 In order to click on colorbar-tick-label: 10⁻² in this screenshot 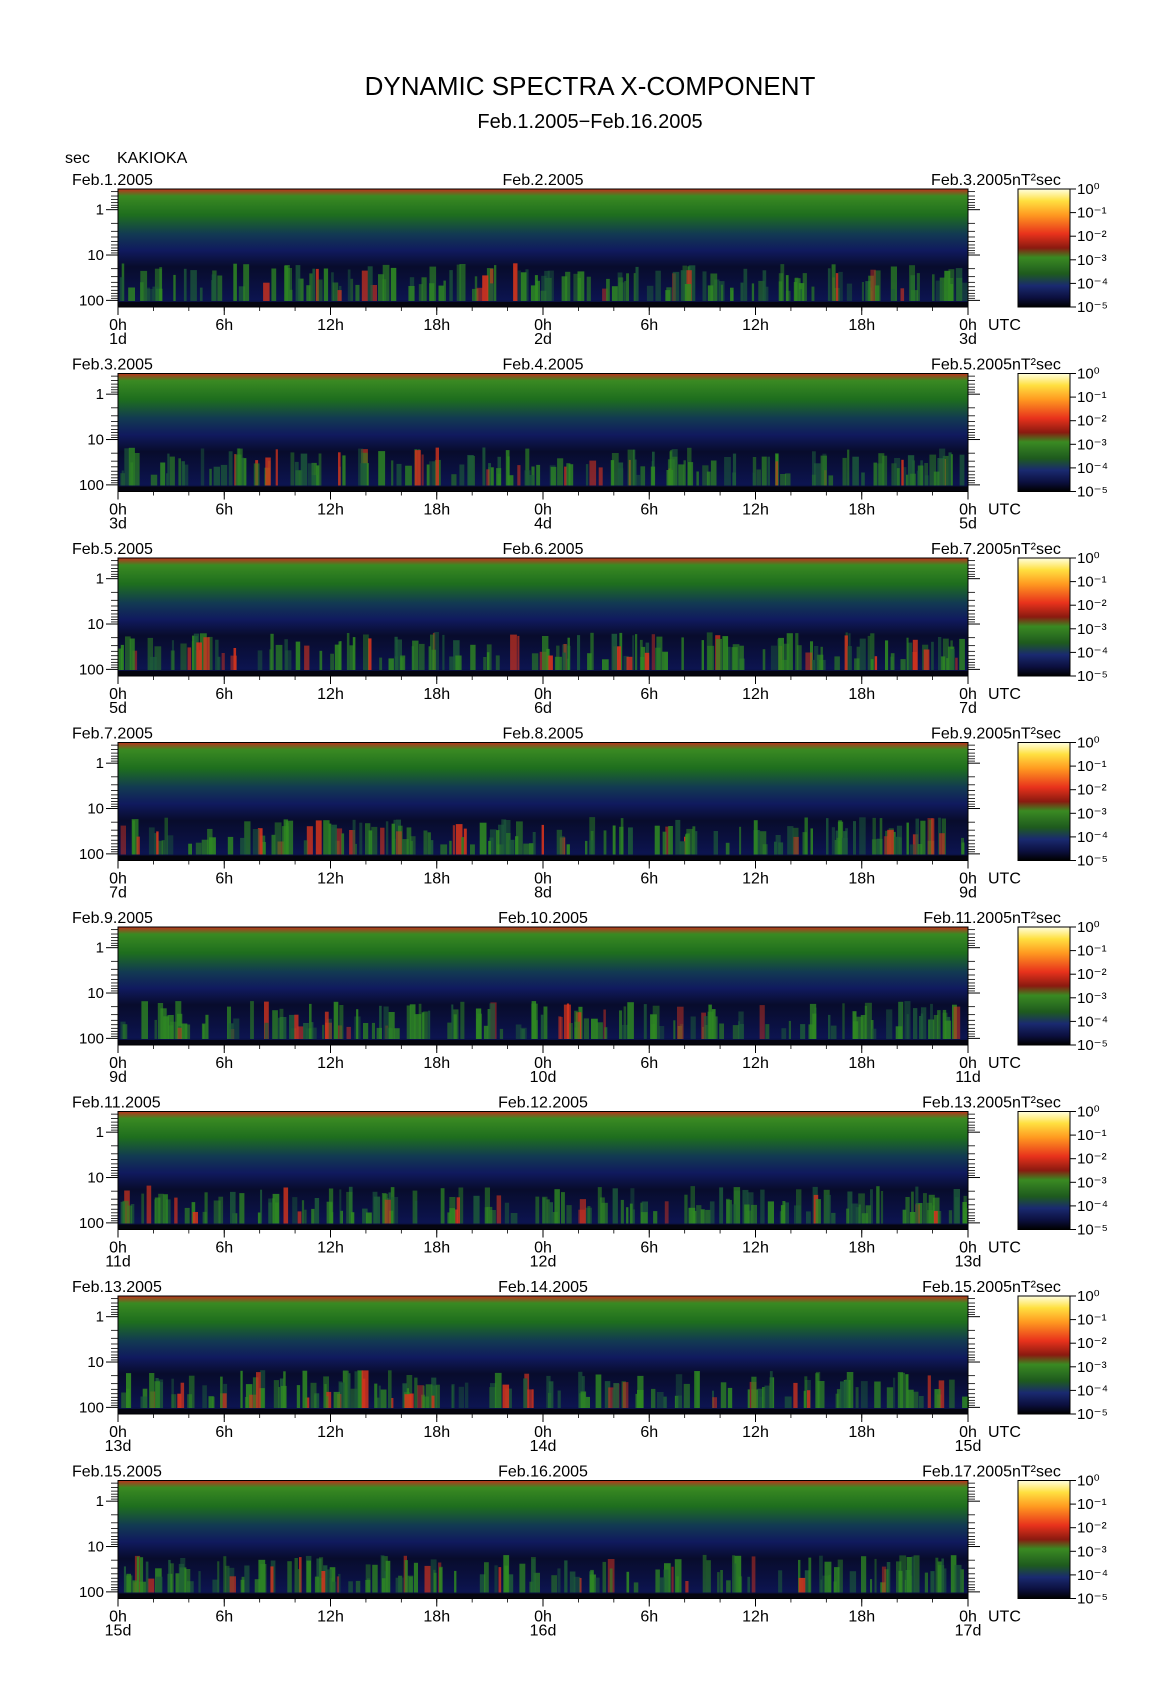, I will do `click(1092, 974)`.